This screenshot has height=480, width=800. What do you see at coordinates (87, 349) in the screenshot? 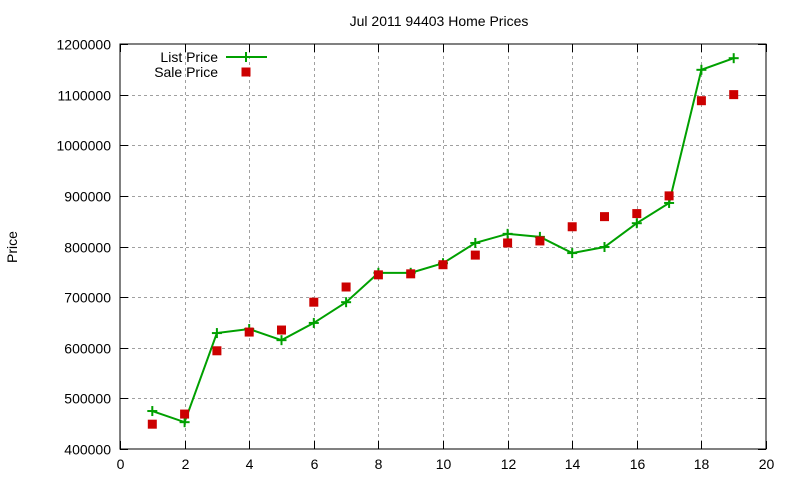
I see `y-tick-label: 600000` at bounding box center [87, 349].